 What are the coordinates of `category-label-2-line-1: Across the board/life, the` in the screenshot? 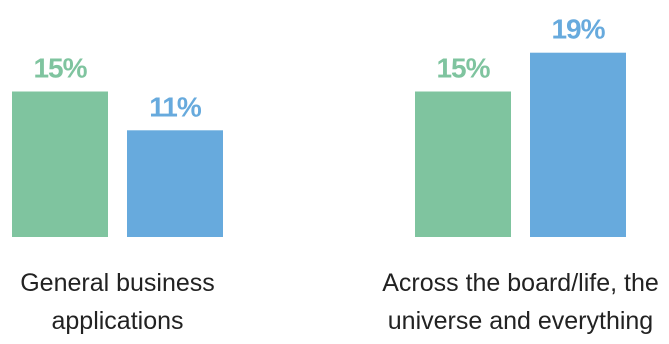 It's located at (520, 283).